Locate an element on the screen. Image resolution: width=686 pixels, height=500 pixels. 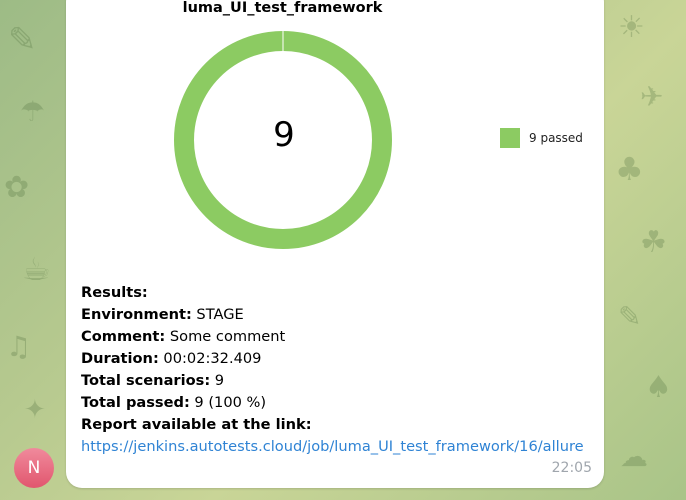
wallpaper-doodle: ☂ is located at coordinates (33, 111).